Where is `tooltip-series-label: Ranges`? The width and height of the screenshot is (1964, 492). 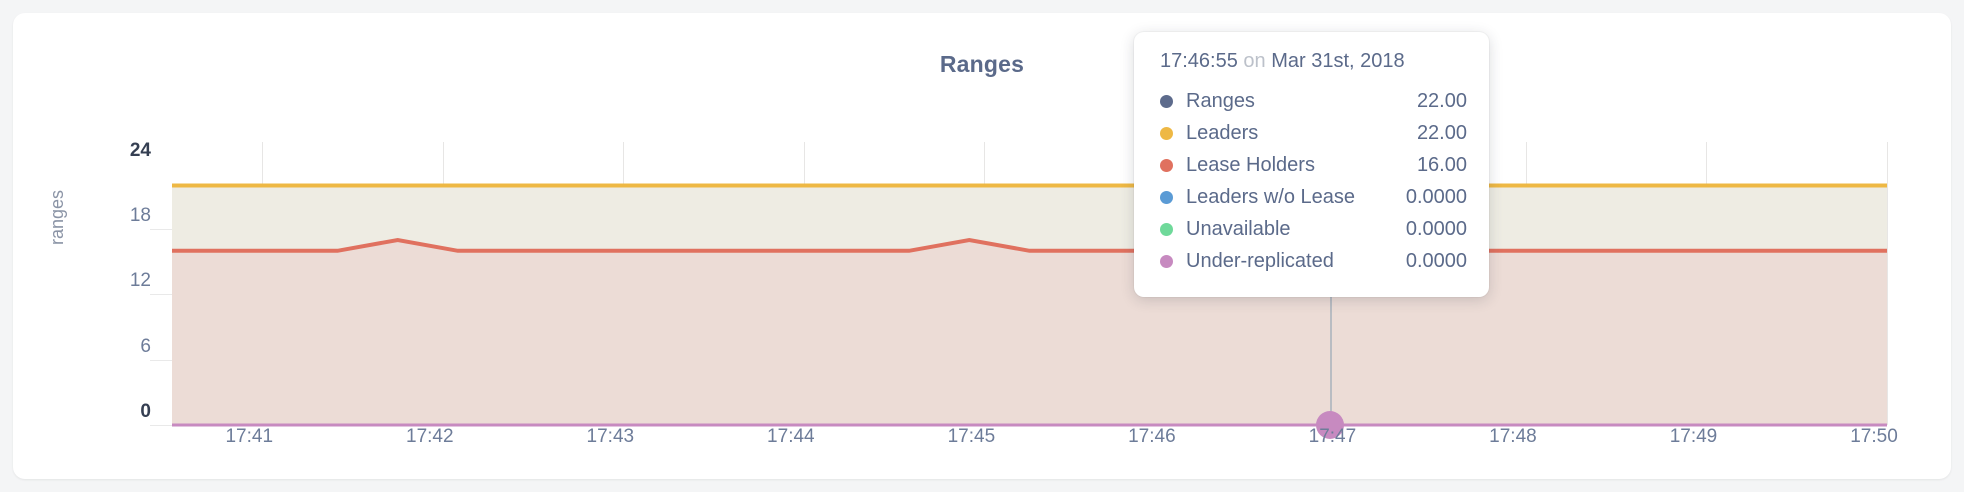
tooltip-series-label: Ranges is located at coordinates (1220, 100).